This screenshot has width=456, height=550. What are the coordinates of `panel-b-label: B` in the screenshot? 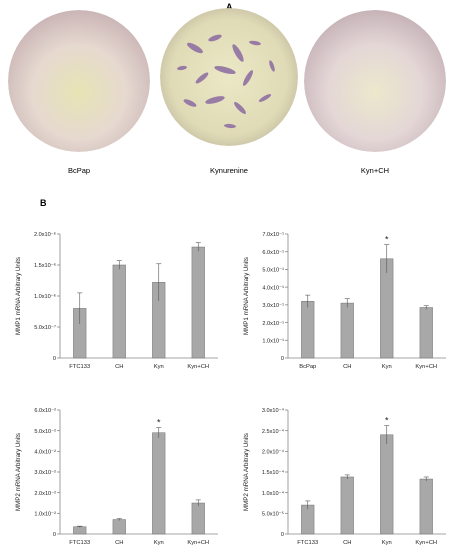 It's located at (43, 203).